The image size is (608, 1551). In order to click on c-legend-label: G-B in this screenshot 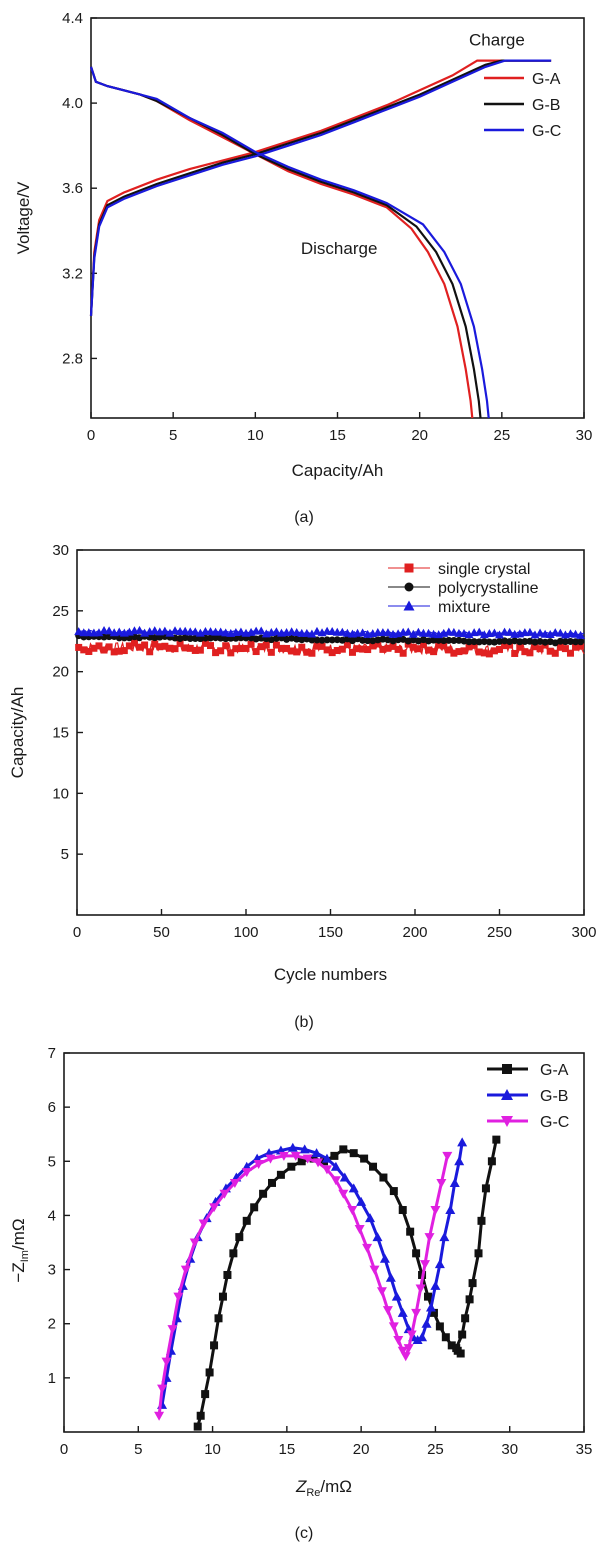, I will do `click(554, 1096)`.